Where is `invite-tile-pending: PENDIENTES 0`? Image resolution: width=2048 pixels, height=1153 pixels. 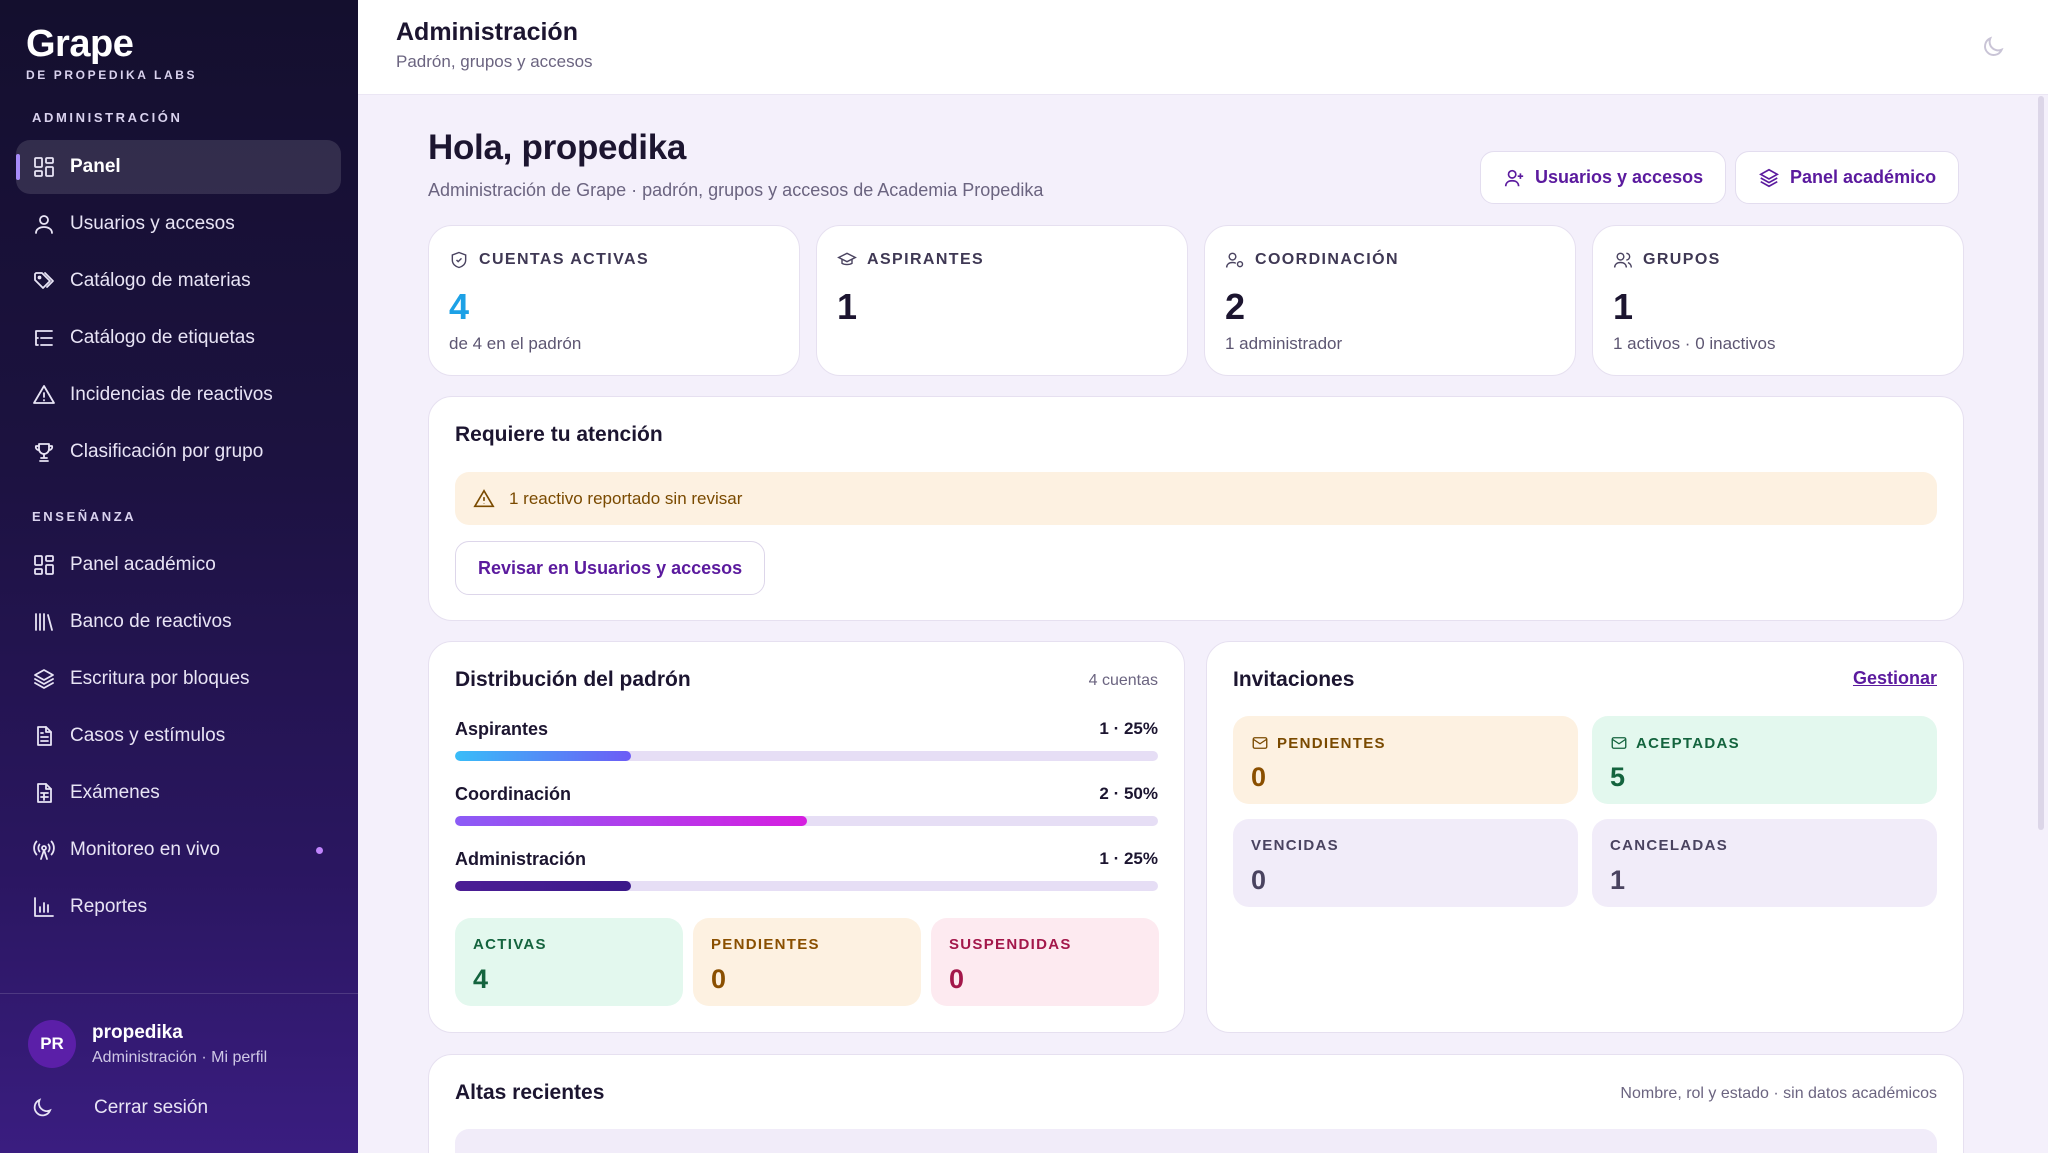
invite-tile-pending: PENDIENTES 0 is located at coordinates (1405, 760).